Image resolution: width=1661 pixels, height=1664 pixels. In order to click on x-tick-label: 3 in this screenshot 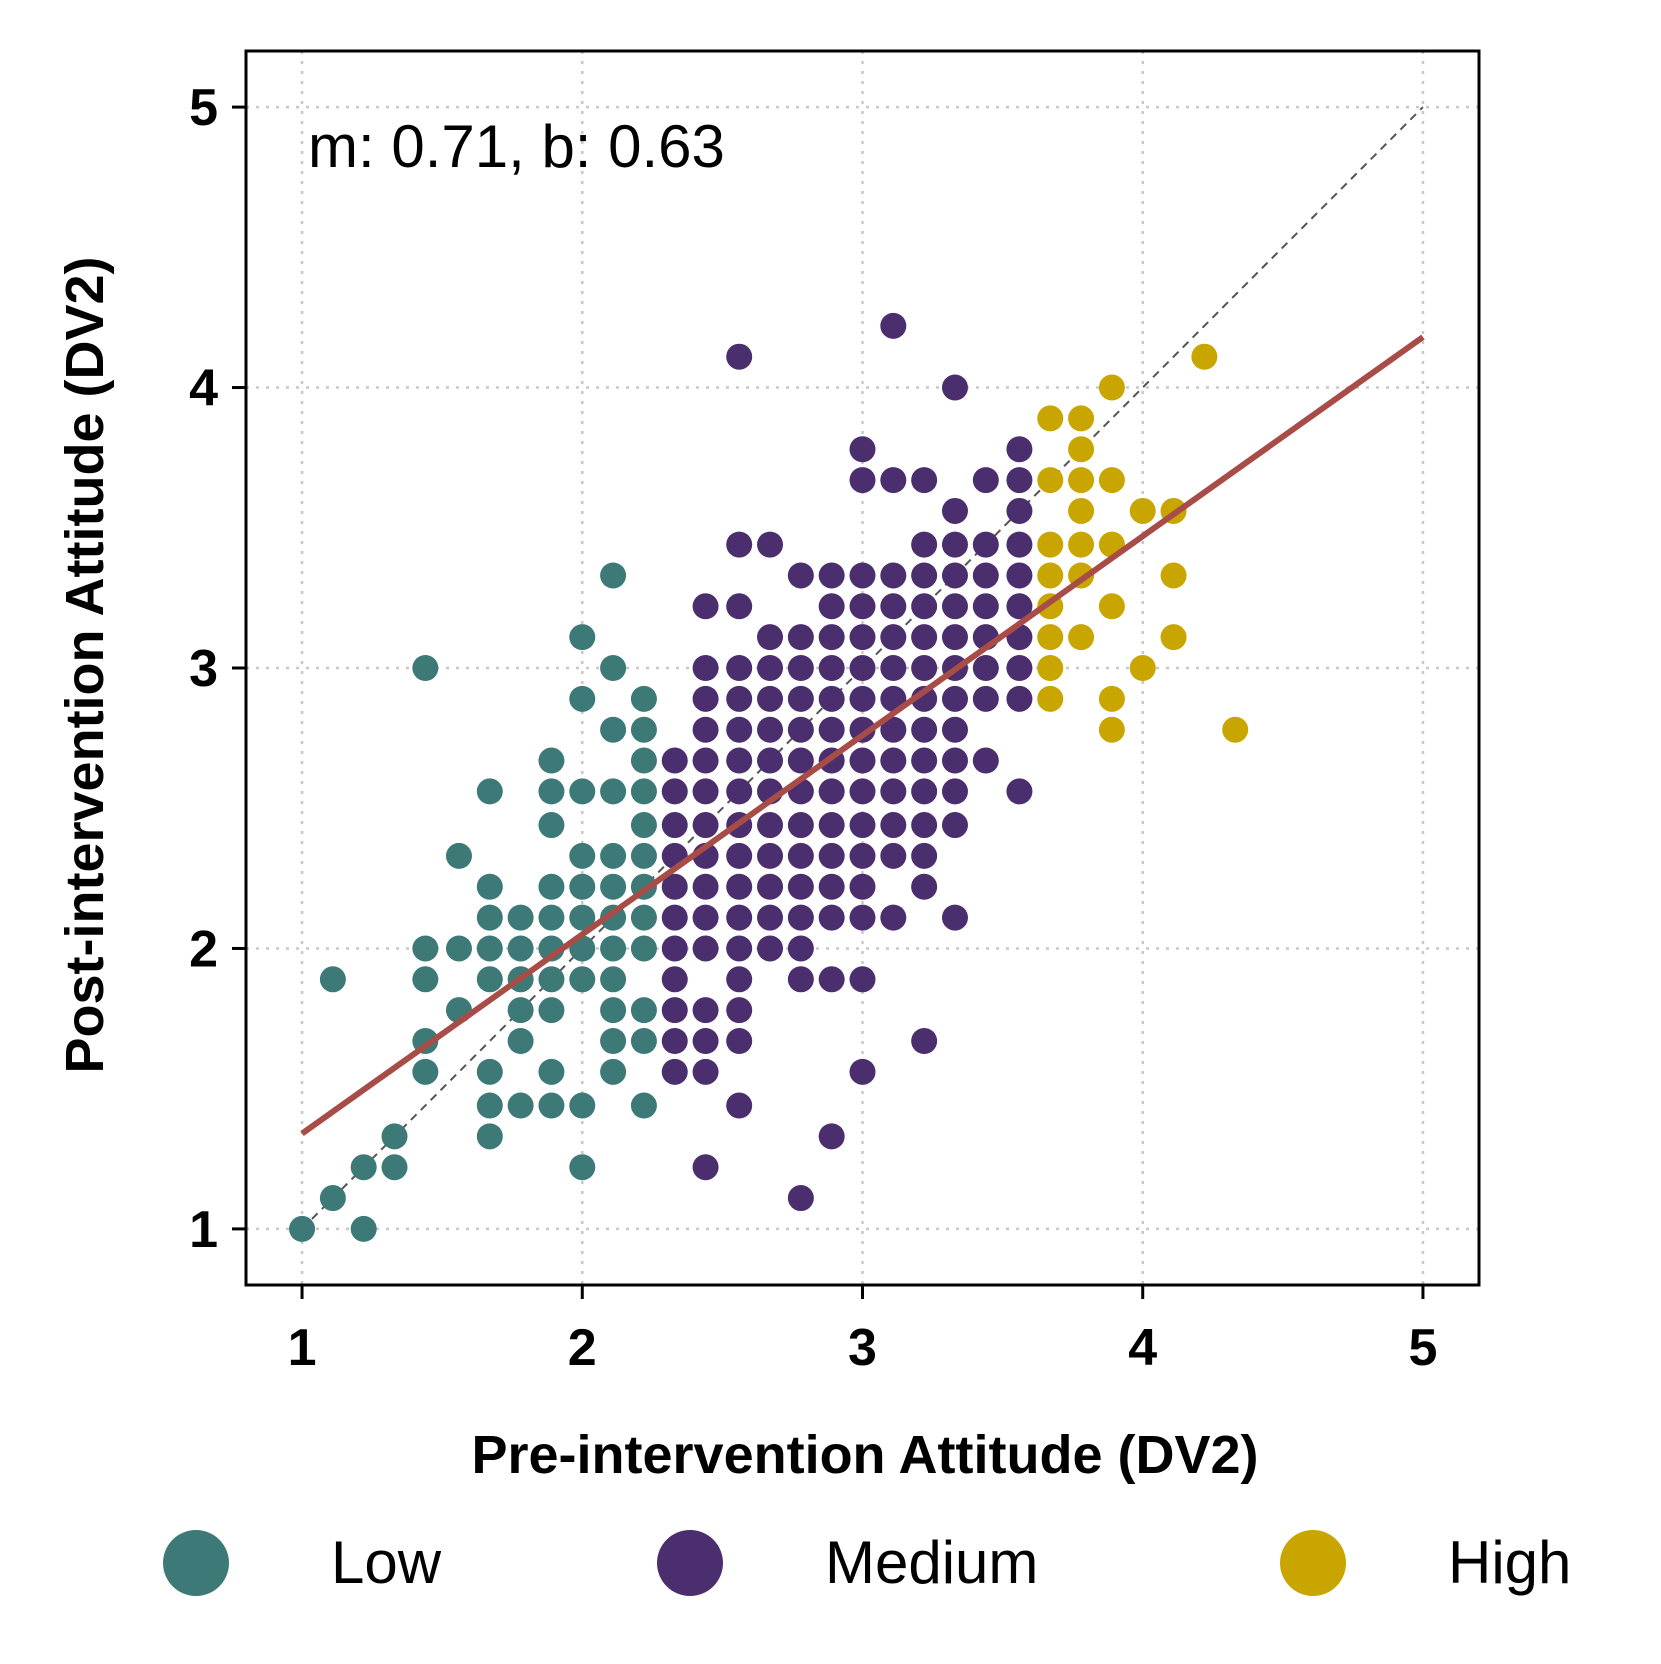, I will do `click(862, 1348)`.